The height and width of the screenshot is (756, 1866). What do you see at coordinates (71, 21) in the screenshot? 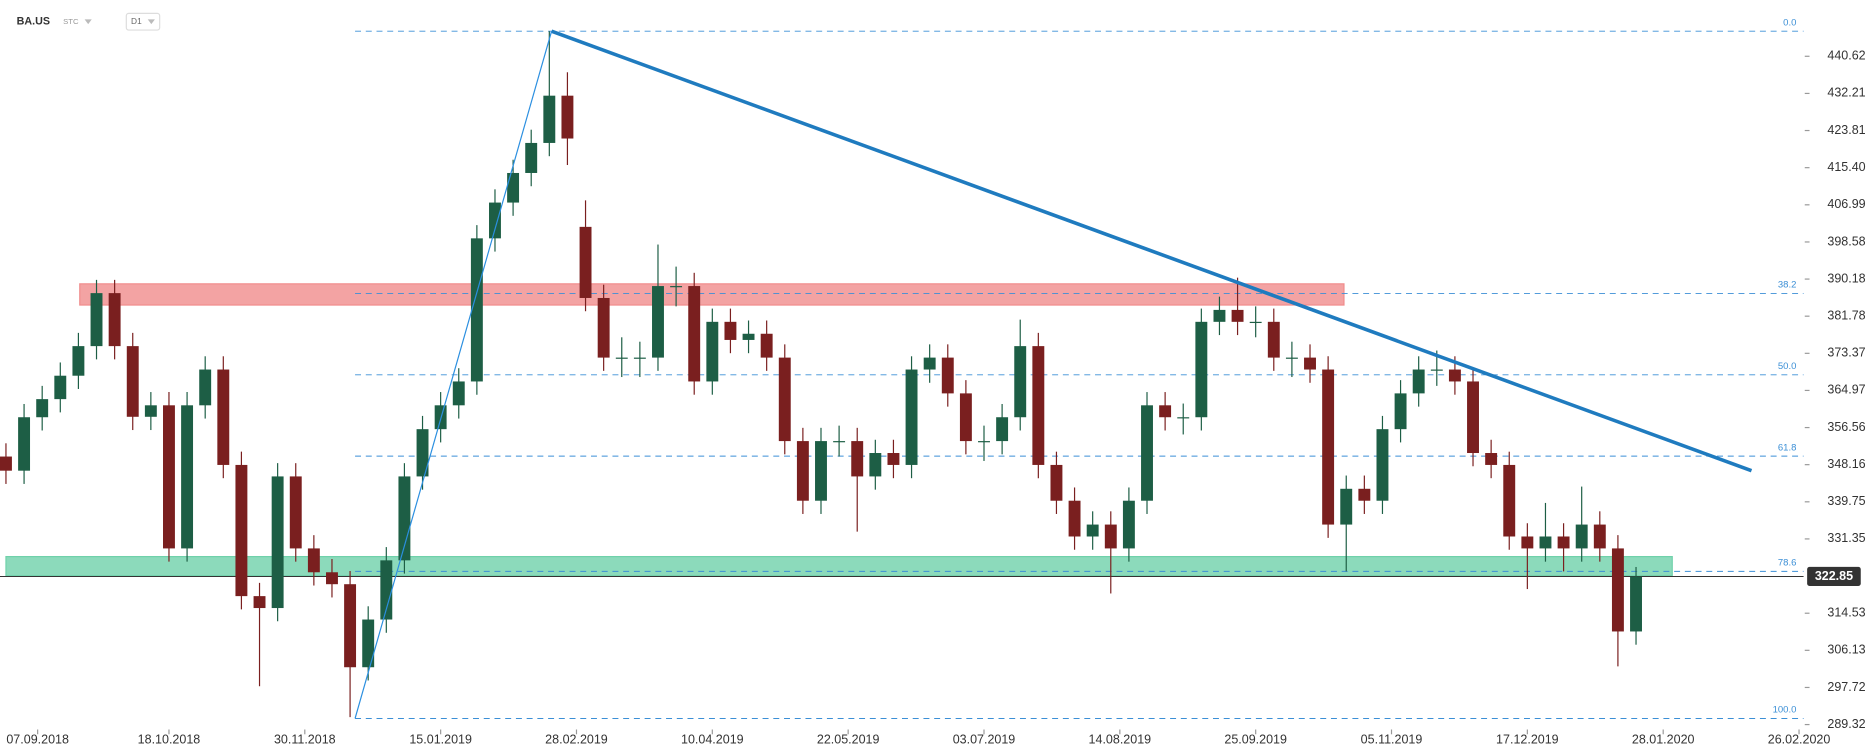
I see `mode: STC` at bounding box center [71, 21].